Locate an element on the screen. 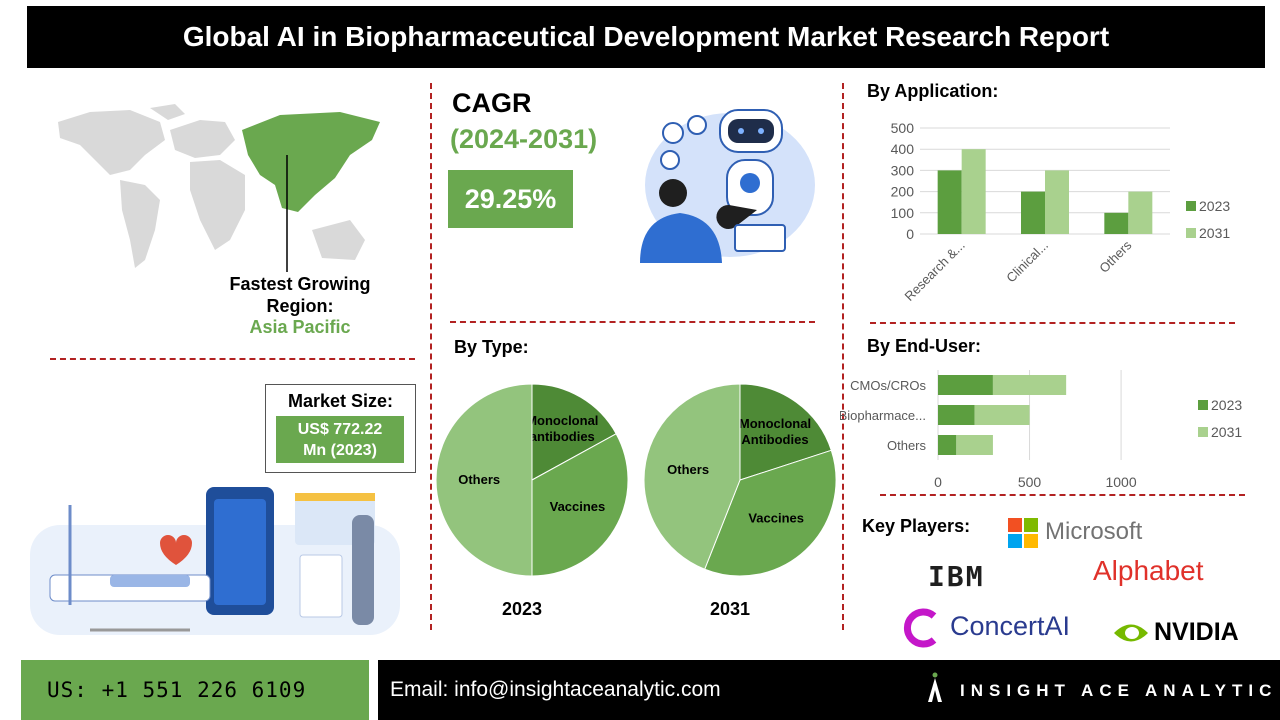 This screenshot has height=720, width=1280. market-size-title: Market Size: is located at coordinates (340, 401).